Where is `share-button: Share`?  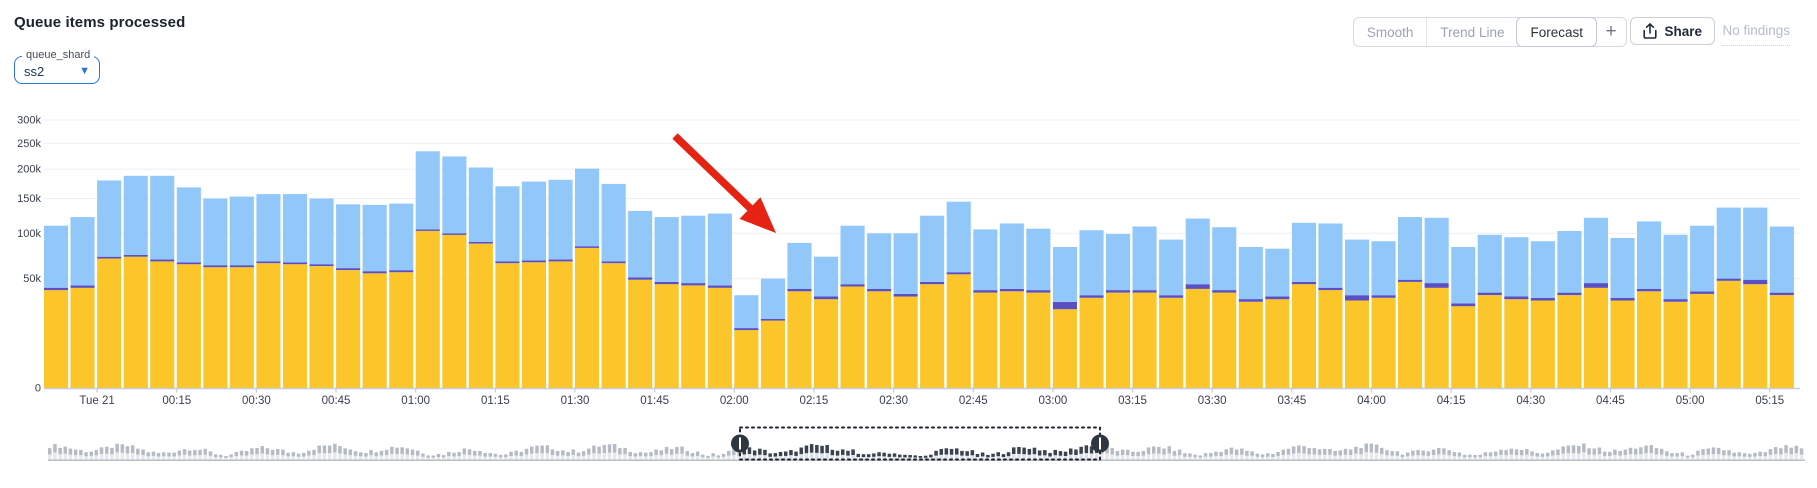 share-button: Share is located at coordinates (1672, 31).